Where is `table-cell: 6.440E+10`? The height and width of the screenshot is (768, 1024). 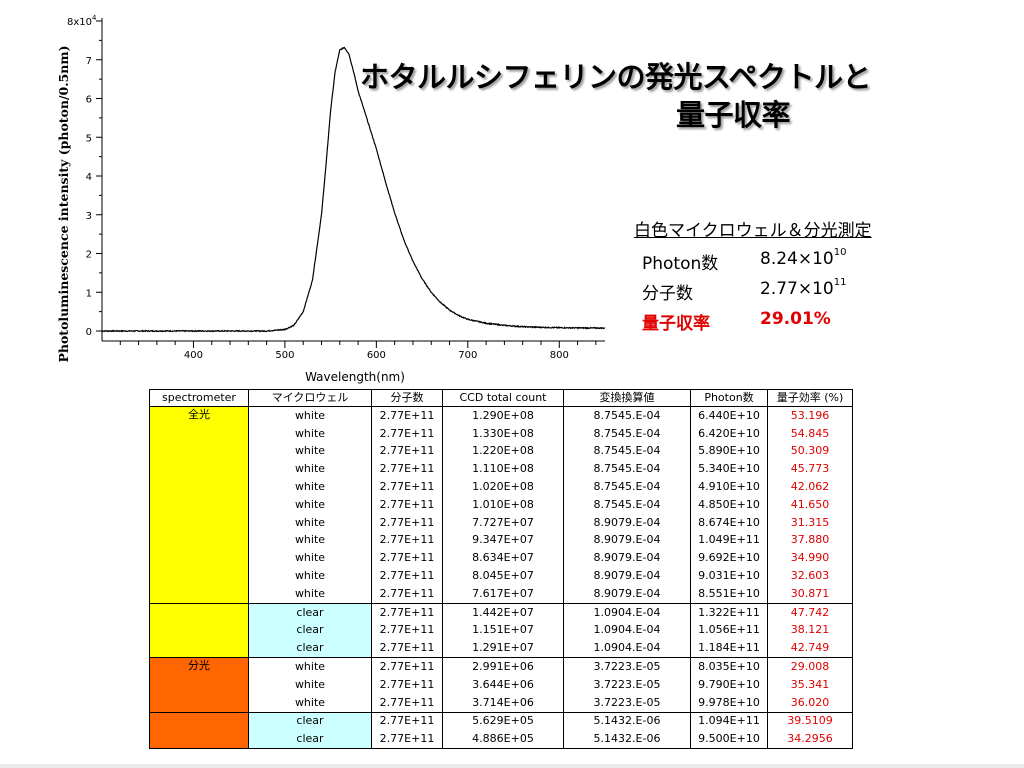
table-cell: 6.440E+10 is located at coordinates (729, 415).